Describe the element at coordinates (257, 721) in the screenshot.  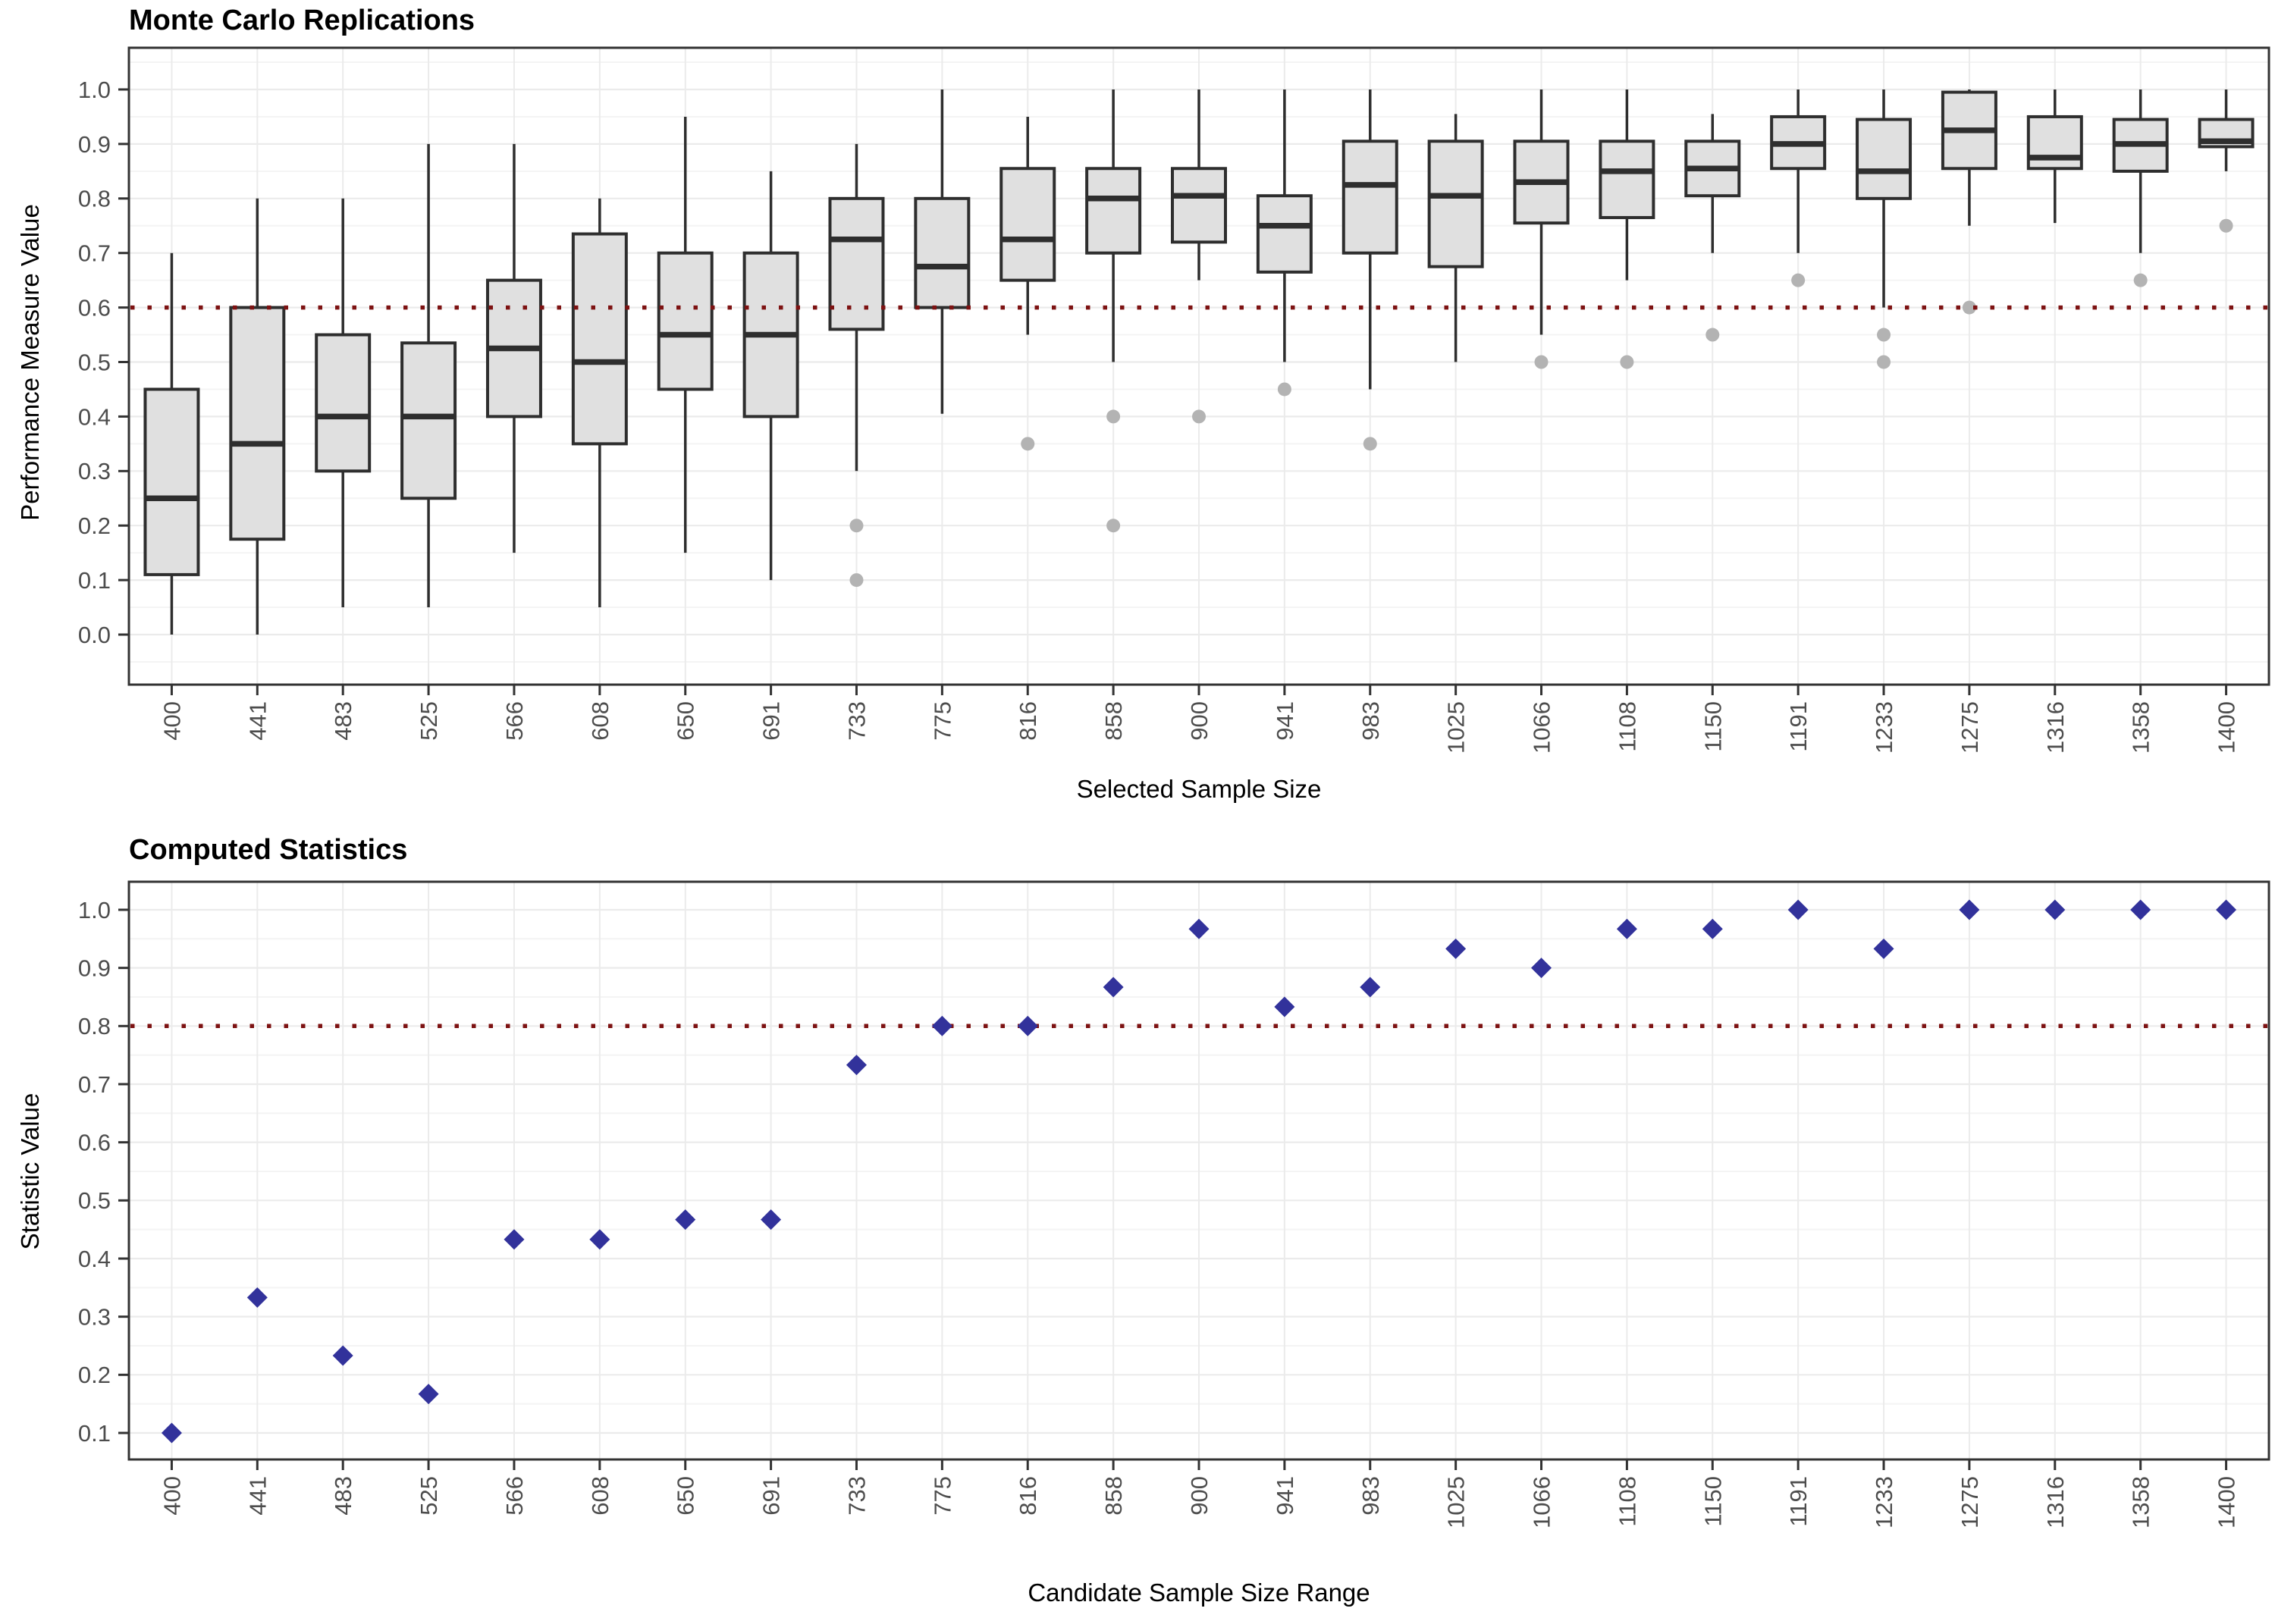
I see `x-tick-label: 441` at that location.